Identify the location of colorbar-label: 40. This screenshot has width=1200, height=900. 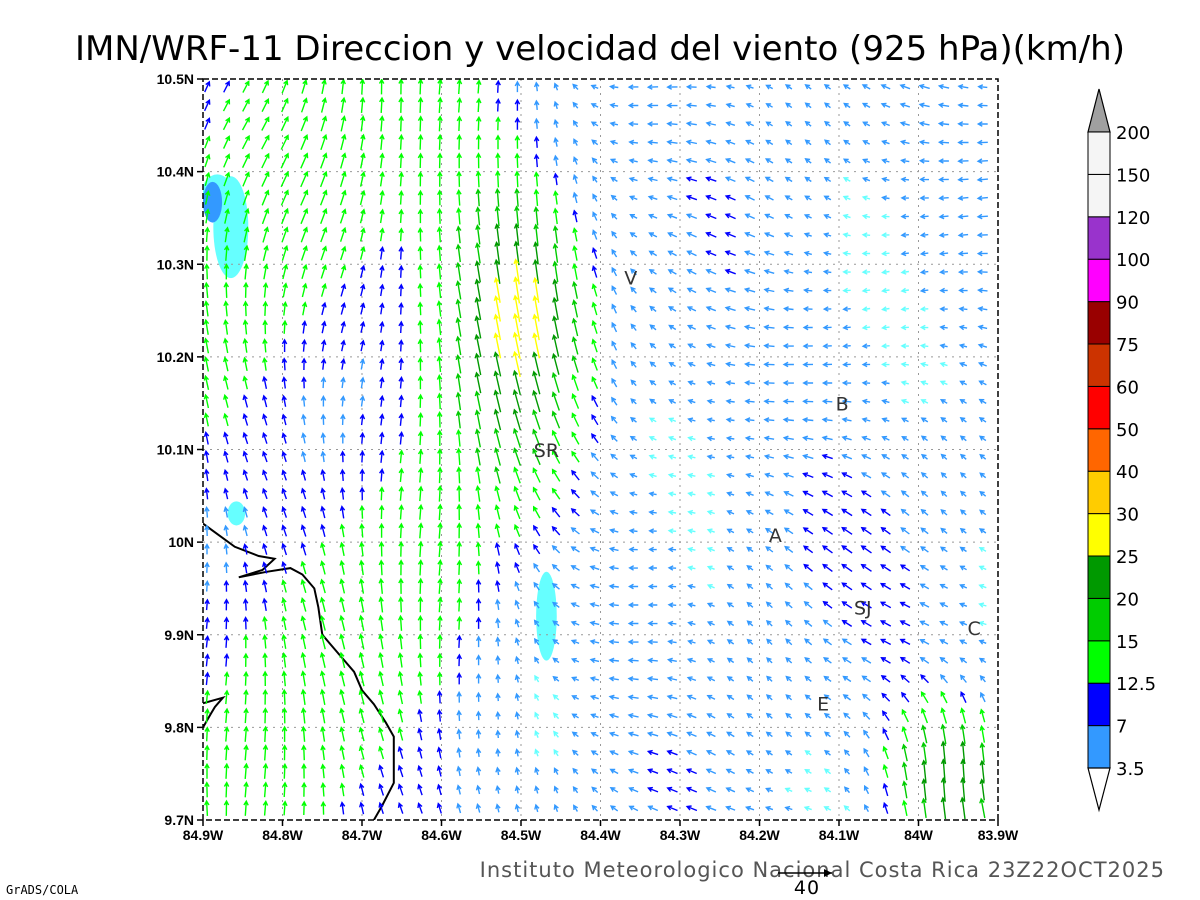
(1127, 472).